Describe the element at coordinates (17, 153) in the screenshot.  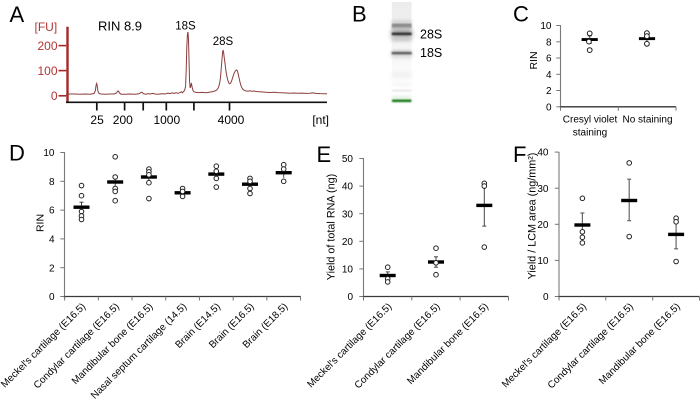
I see `svg-text: D` at that location.